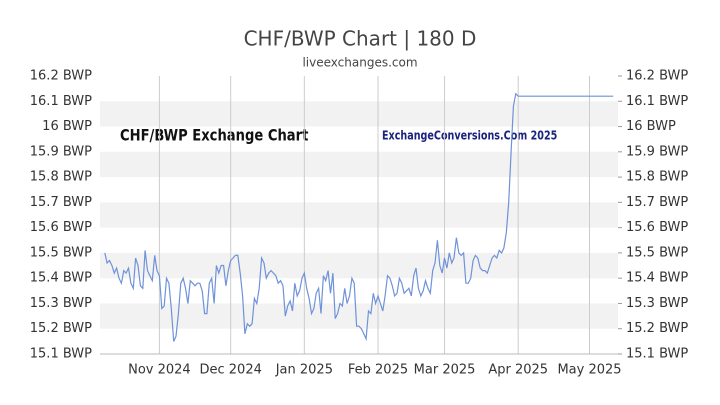 This screenshot has height=405, width=720. I want to click on y-tick-label: 15.7 BWP, so click(61, 202).